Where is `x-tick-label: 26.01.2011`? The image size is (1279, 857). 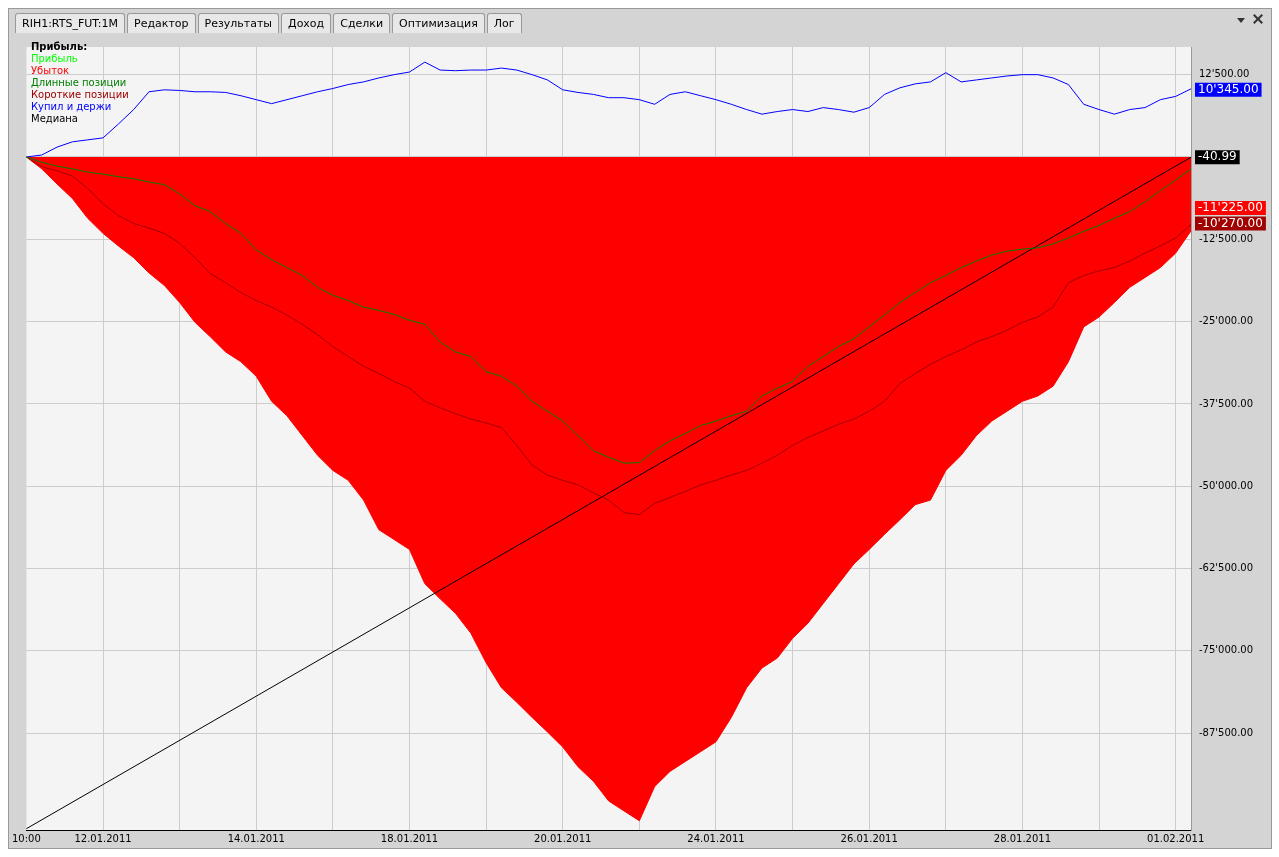 x-tick-label: 26.01.2011 is located at coordinates (869, 838).